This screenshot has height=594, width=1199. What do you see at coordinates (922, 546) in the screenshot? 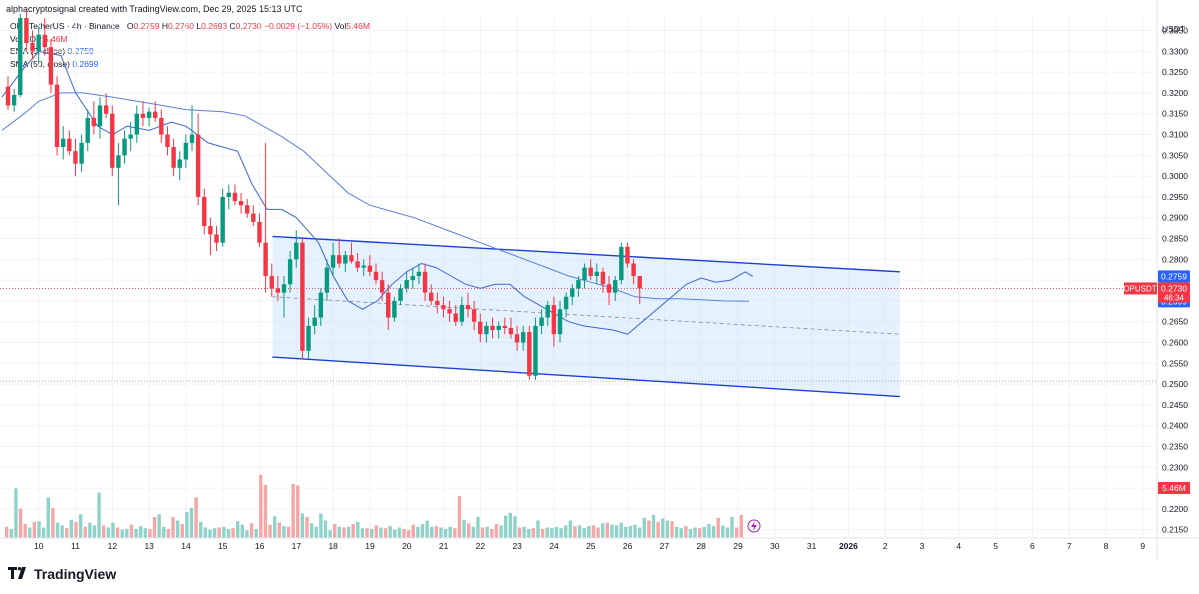
I see `x-tick-label: 3` at bounding box center [922, 546].